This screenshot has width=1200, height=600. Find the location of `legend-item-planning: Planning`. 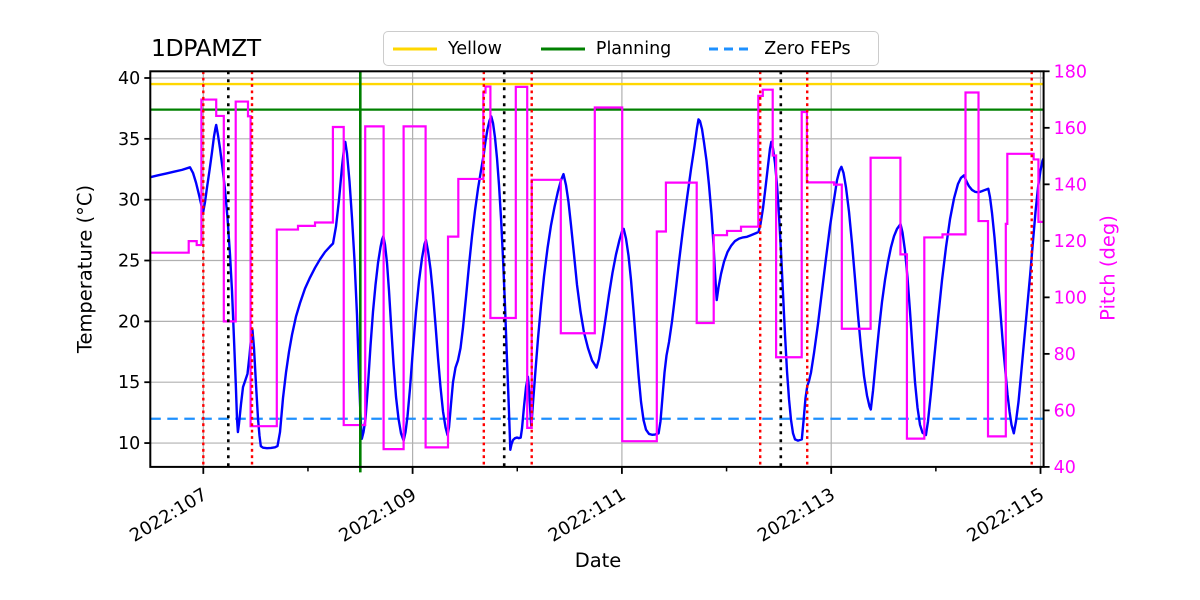

legend-item-planning: Planning is located at coordinates (606, 48).